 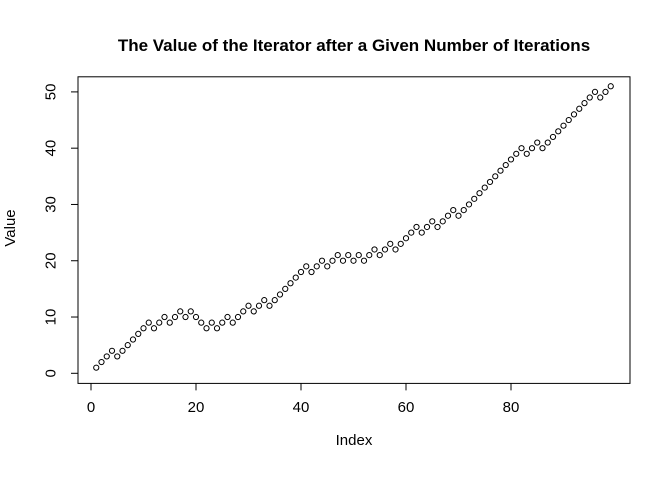 What do you see at coordinates (301, 407) in the screenshot?
I see `x-tick-label: 40` at bounding box center [301, 407].